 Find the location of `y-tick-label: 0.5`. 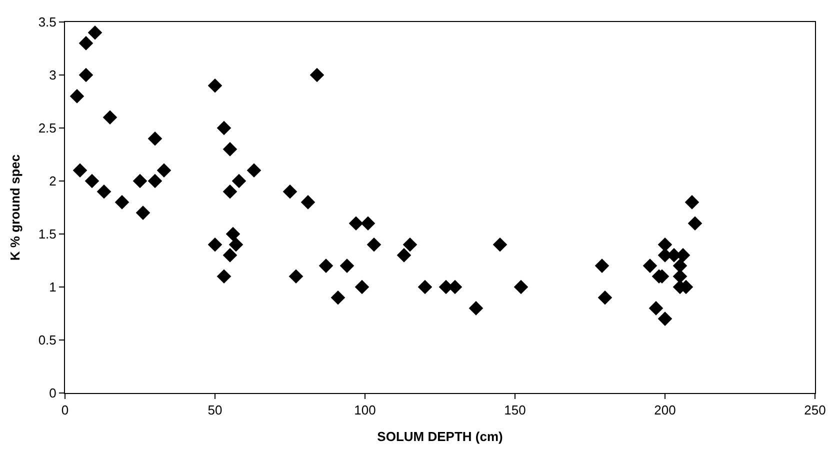

y-tick-label: 0.5 is located at coordinates (47, 340).